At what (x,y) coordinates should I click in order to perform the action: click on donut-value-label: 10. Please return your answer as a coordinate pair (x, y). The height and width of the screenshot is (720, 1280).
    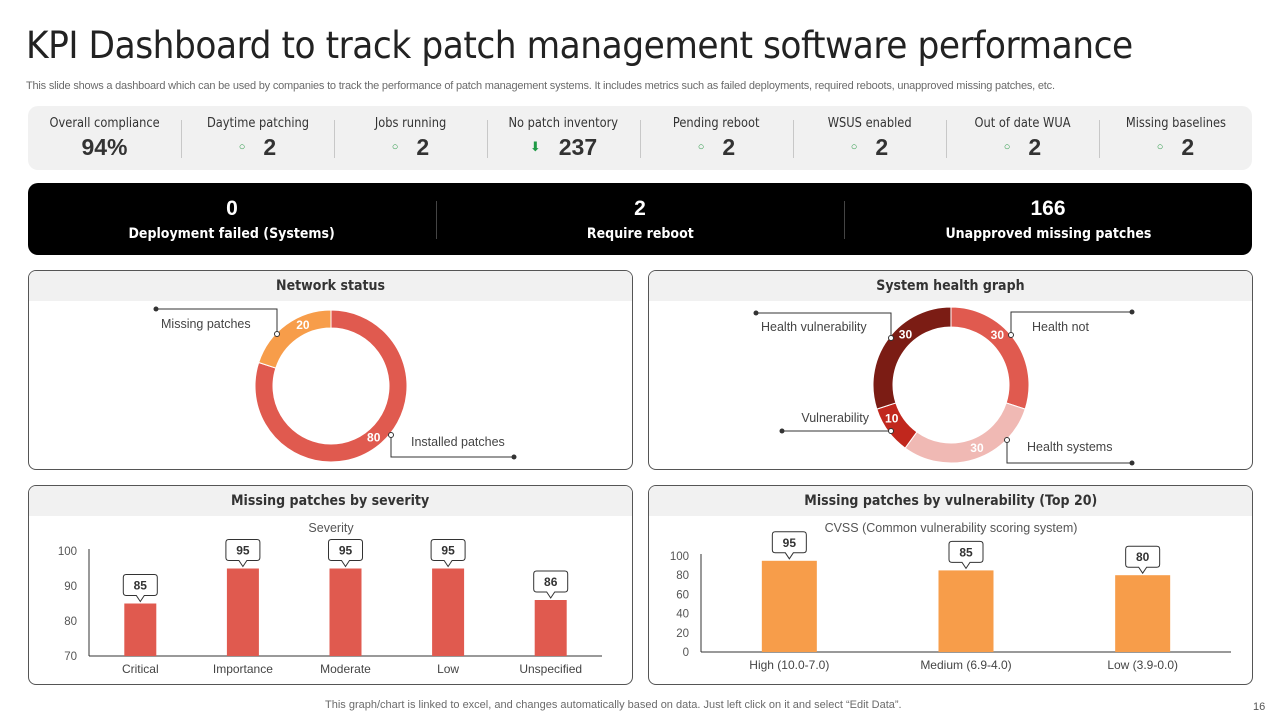
    Looking at the image, I should click on (892, 418).